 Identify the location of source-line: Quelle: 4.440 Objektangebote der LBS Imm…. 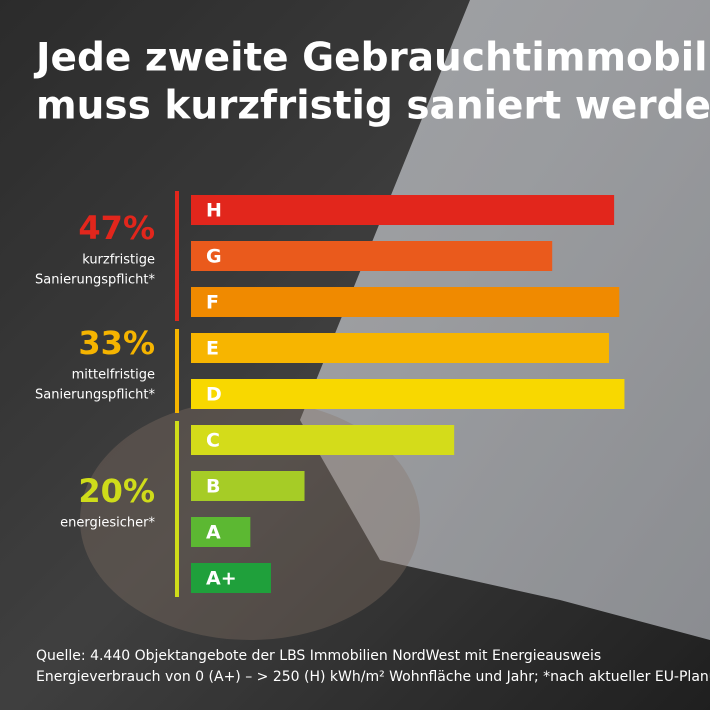
(318, 656).